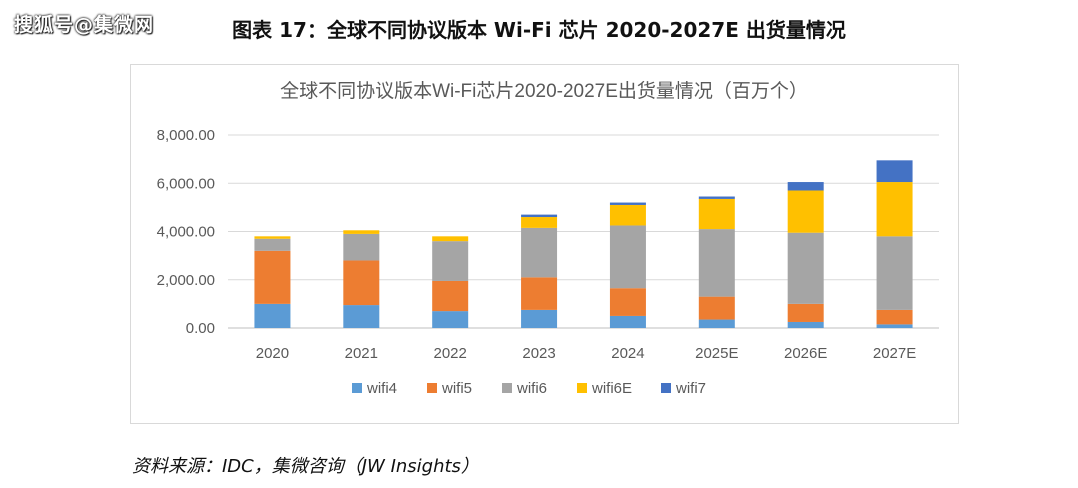  I want to click on bar-segment-wifi6e-2022, so click(450, 239).